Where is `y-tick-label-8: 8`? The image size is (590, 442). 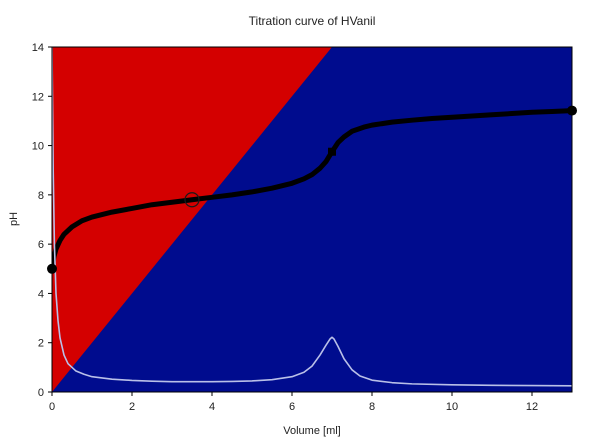
y-tick-label-8: 8 is located at coordinates (41, 196).